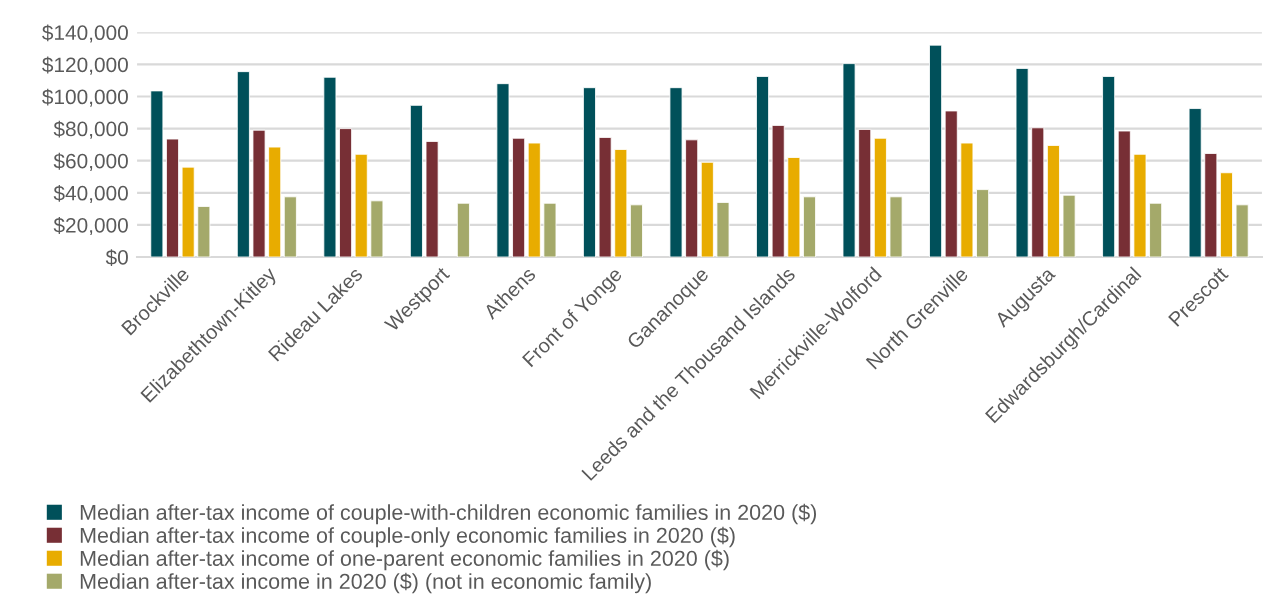 Image resolution: width=1287 pixels, height=604 pixels. Describe the element at coordinates (85, 65) in the screenshot. I see `y-tick-label: $120,000` at that location.